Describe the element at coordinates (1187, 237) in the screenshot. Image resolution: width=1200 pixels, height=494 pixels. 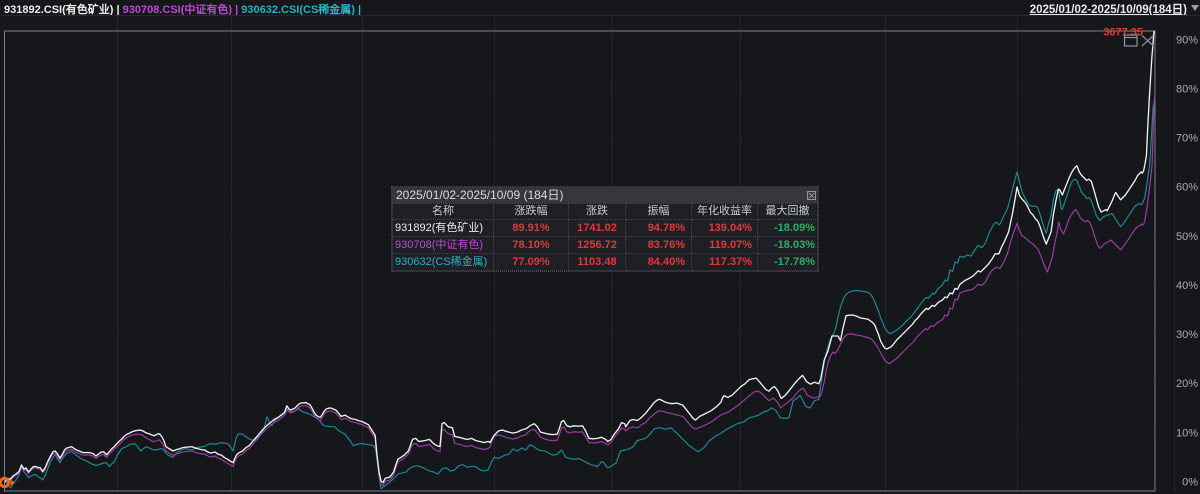
I see `svg-text: 50%` at that location.